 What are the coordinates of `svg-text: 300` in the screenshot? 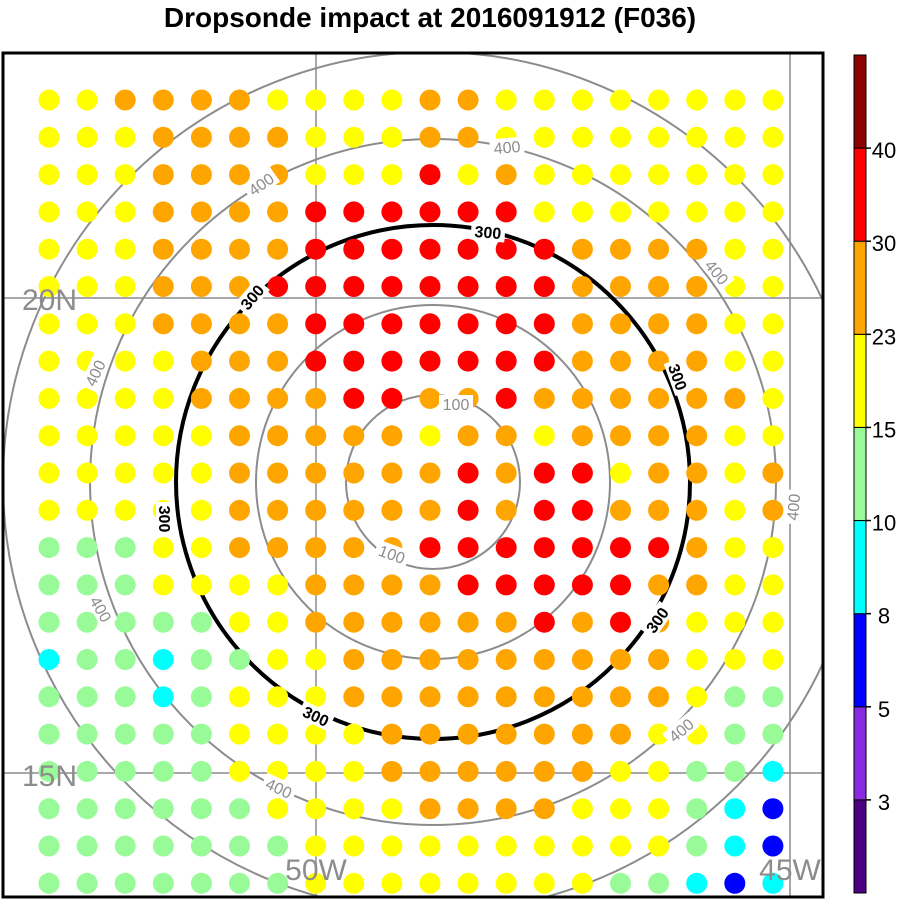 It's located at (163, 519).